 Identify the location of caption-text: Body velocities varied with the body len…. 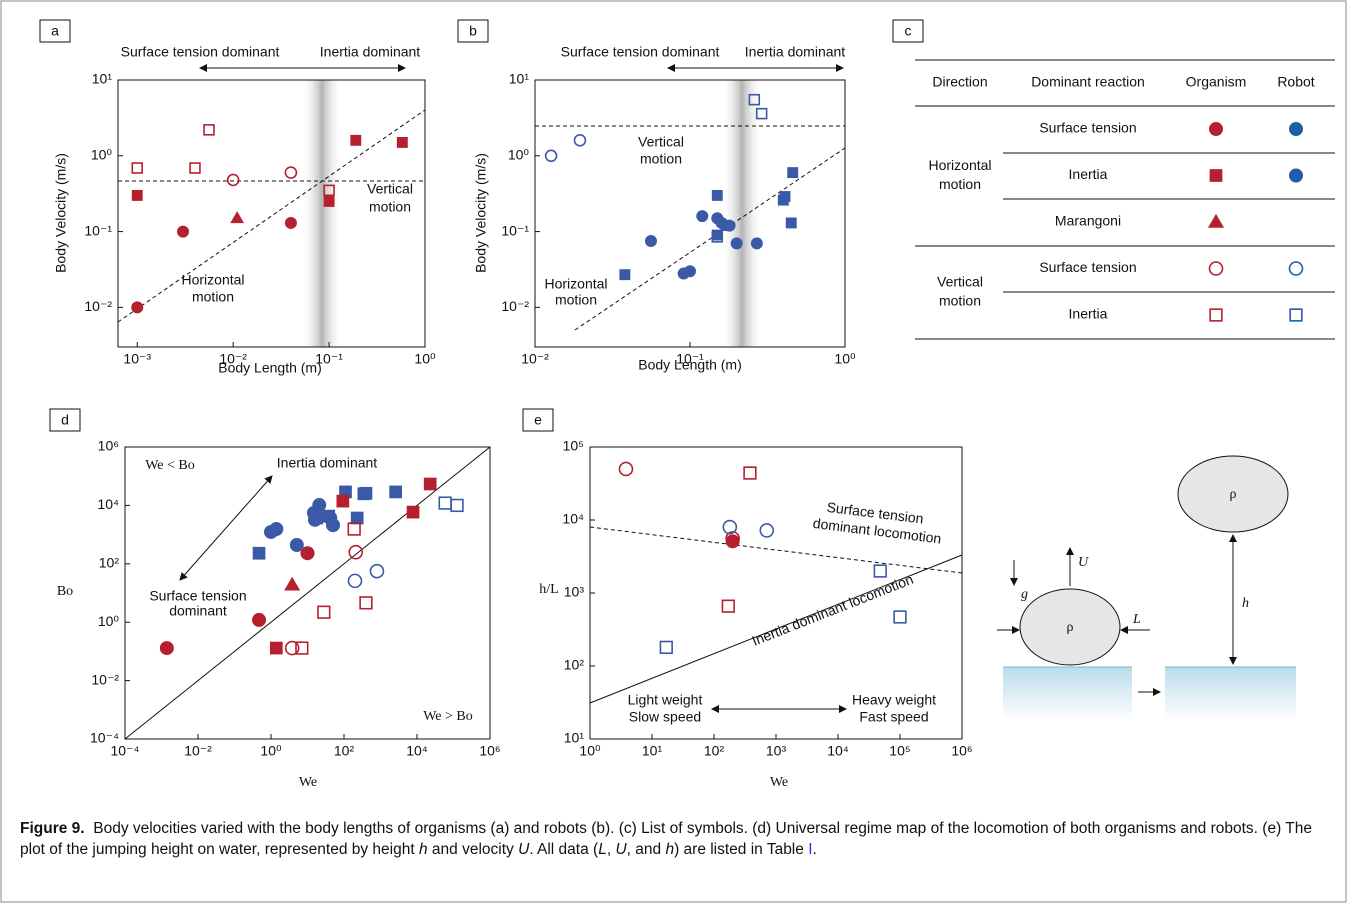
(666, 839).